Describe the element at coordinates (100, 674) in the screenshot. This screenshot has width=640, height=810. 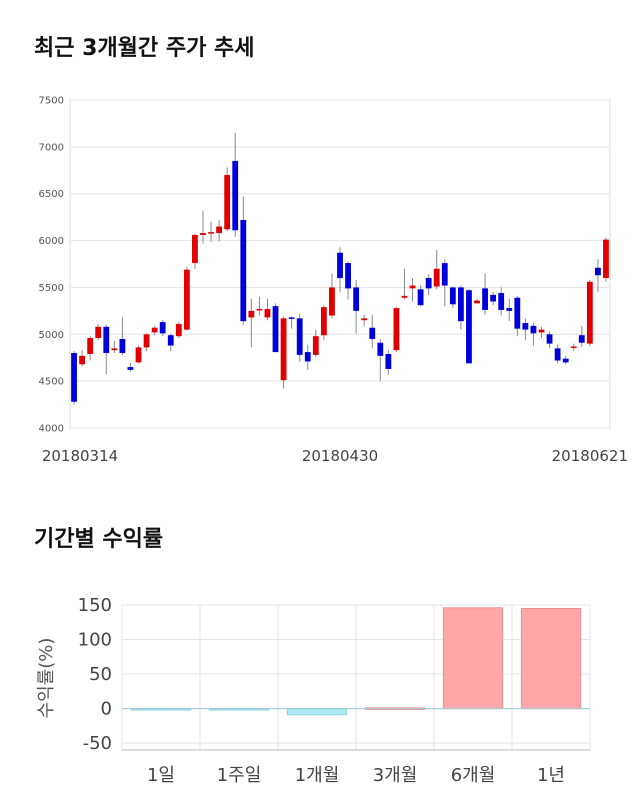
I see `y-tick-label: 50` at that location.